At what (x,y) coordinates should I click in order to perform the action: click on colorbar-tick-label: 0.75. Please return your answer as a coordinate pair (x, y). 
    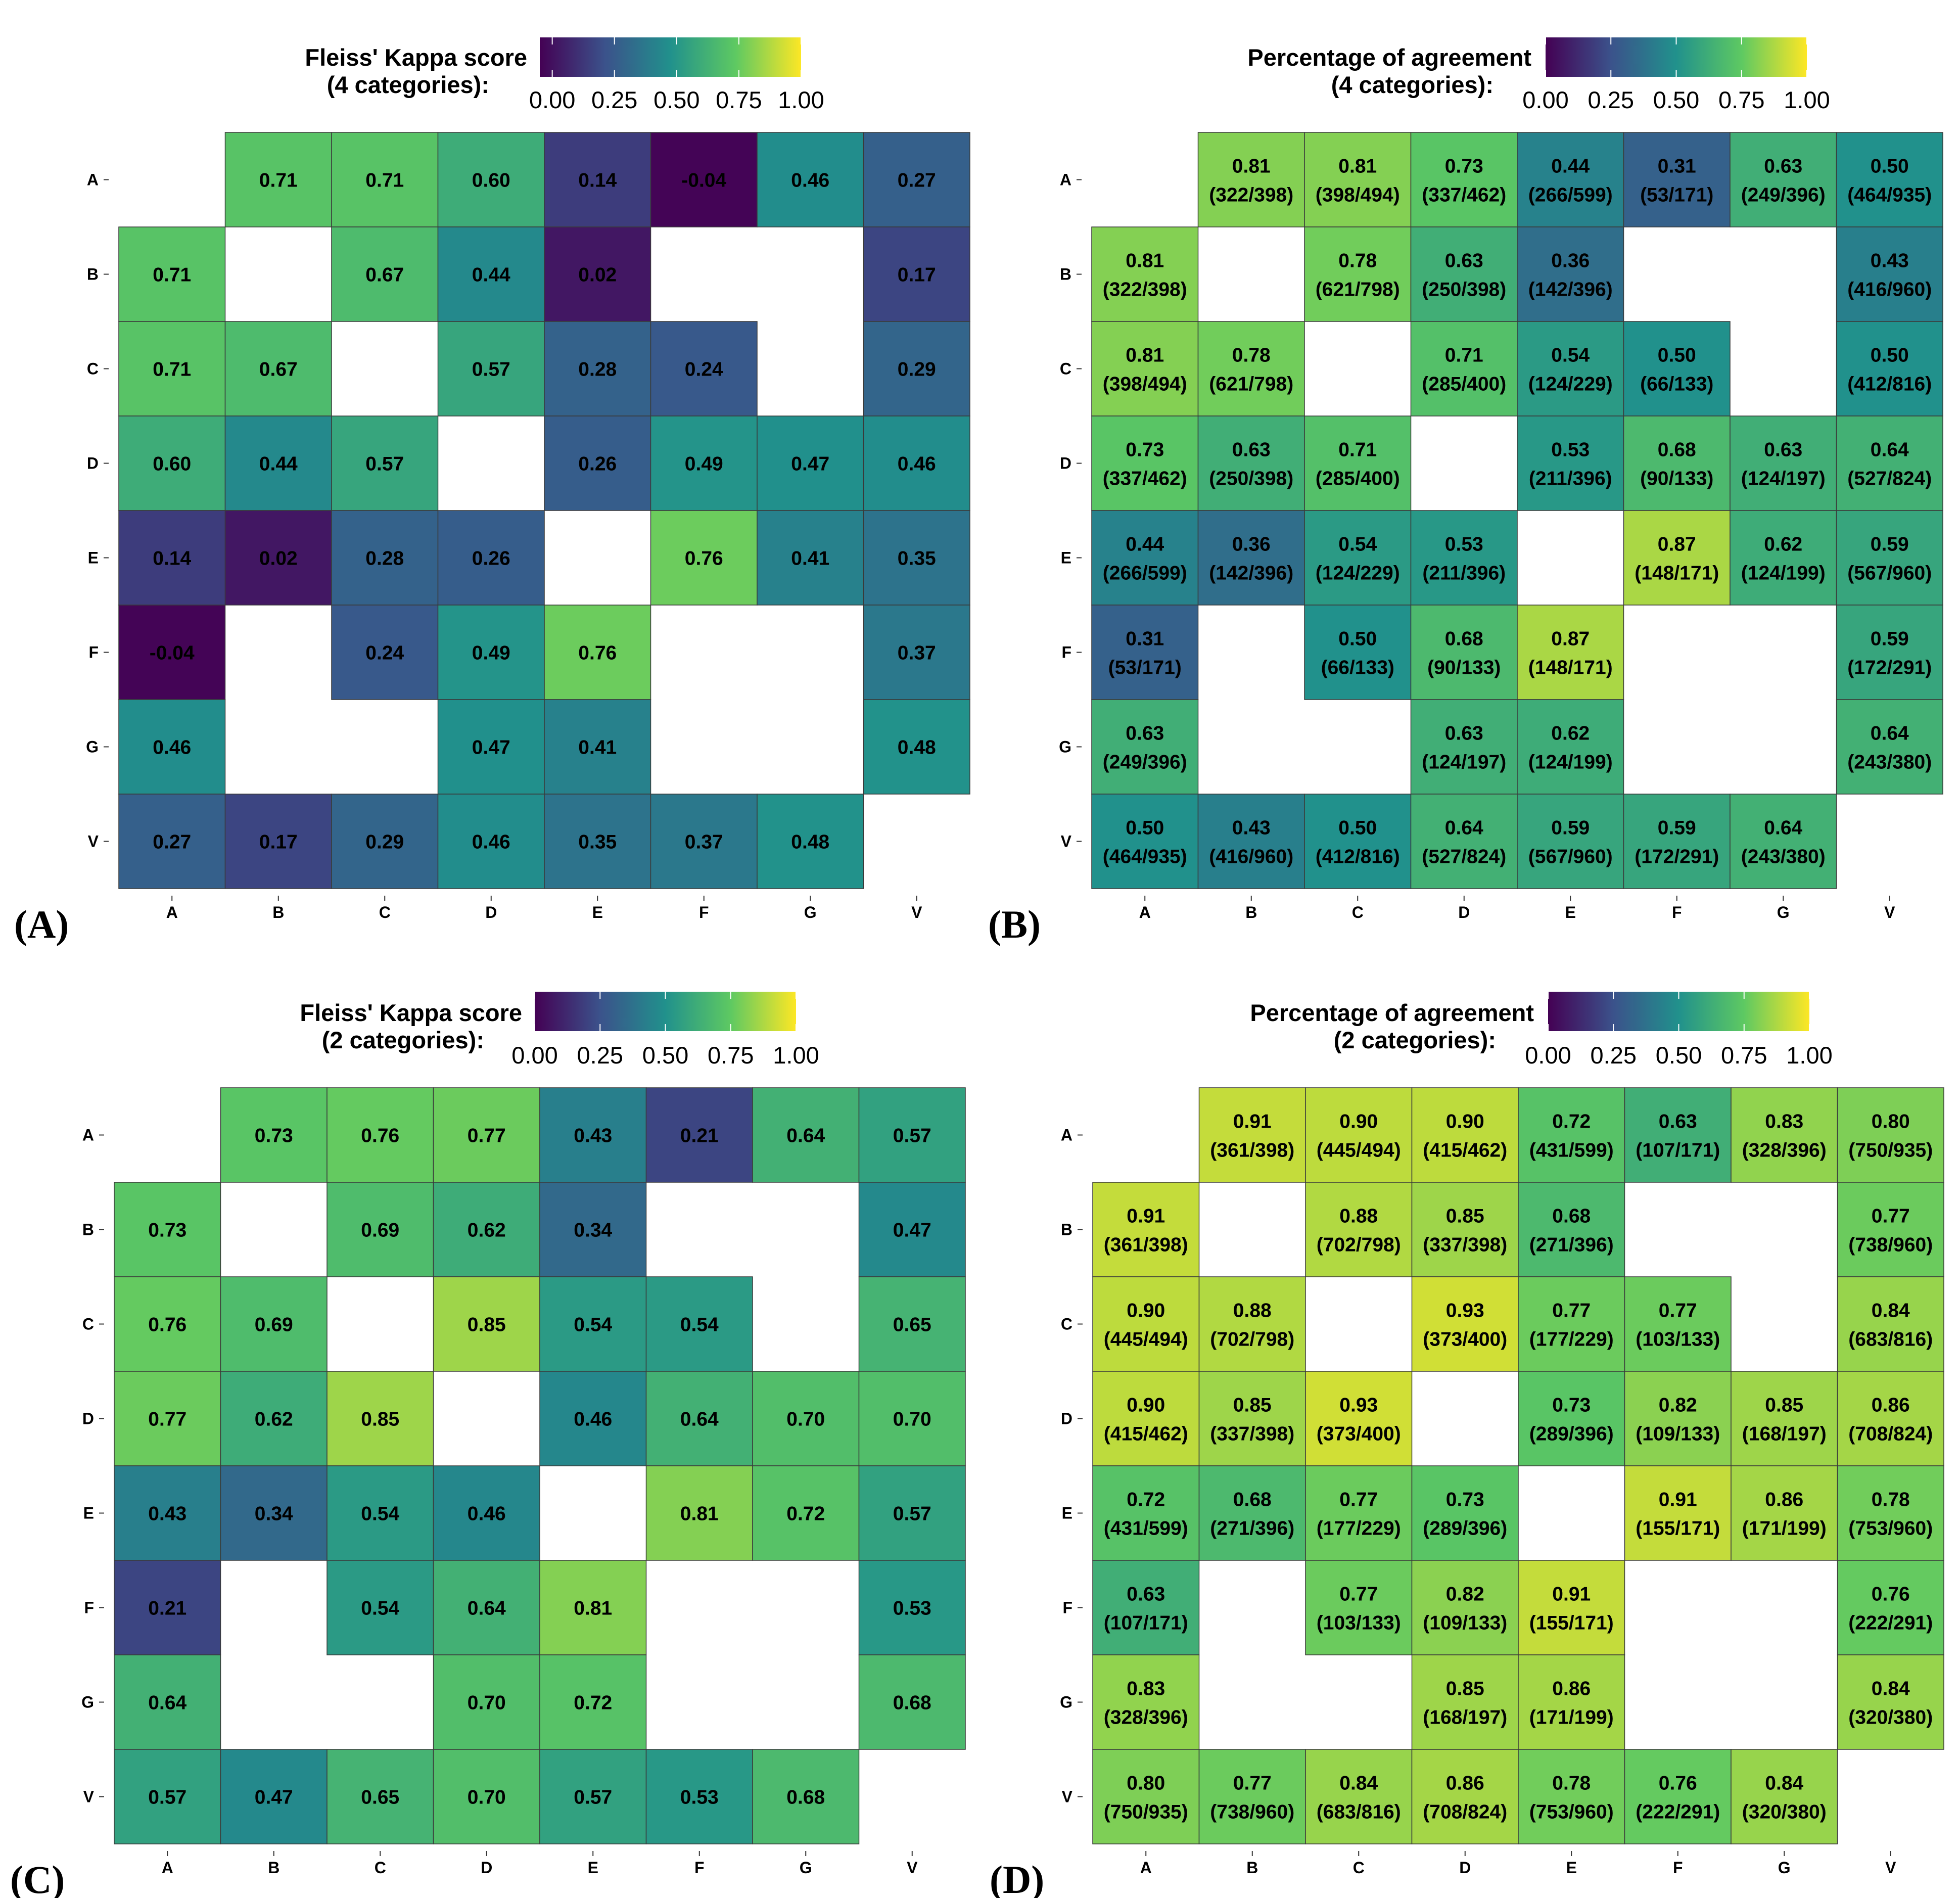
    Looking at the image, I should click on (731, 1055).